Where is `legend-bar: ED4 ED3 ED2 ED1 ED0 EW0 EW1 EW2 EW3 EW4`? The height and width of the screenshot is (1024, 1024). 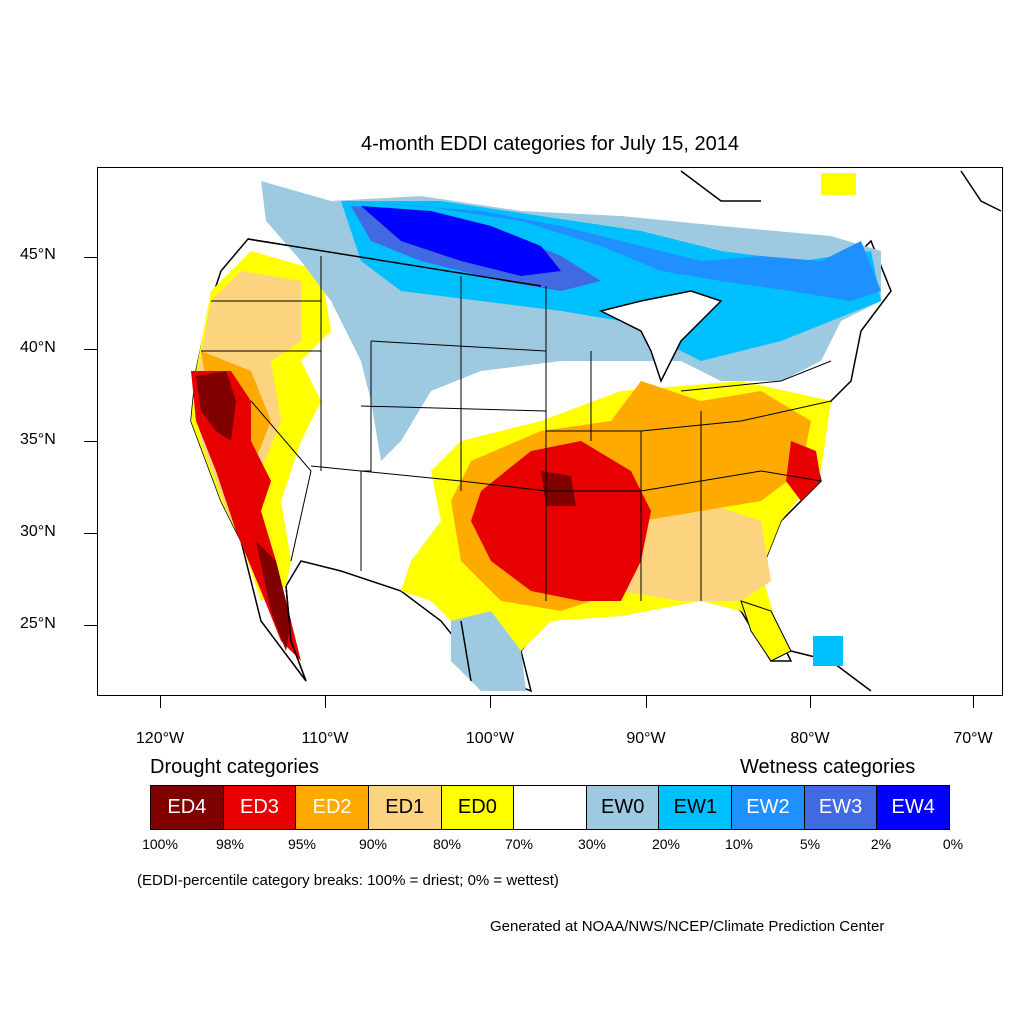 legend-bar: ED4 ED3 ED2 ED1 ED0 EW0 EW1 EW2 EW3 EW4 is located at coordinates (550, 807).